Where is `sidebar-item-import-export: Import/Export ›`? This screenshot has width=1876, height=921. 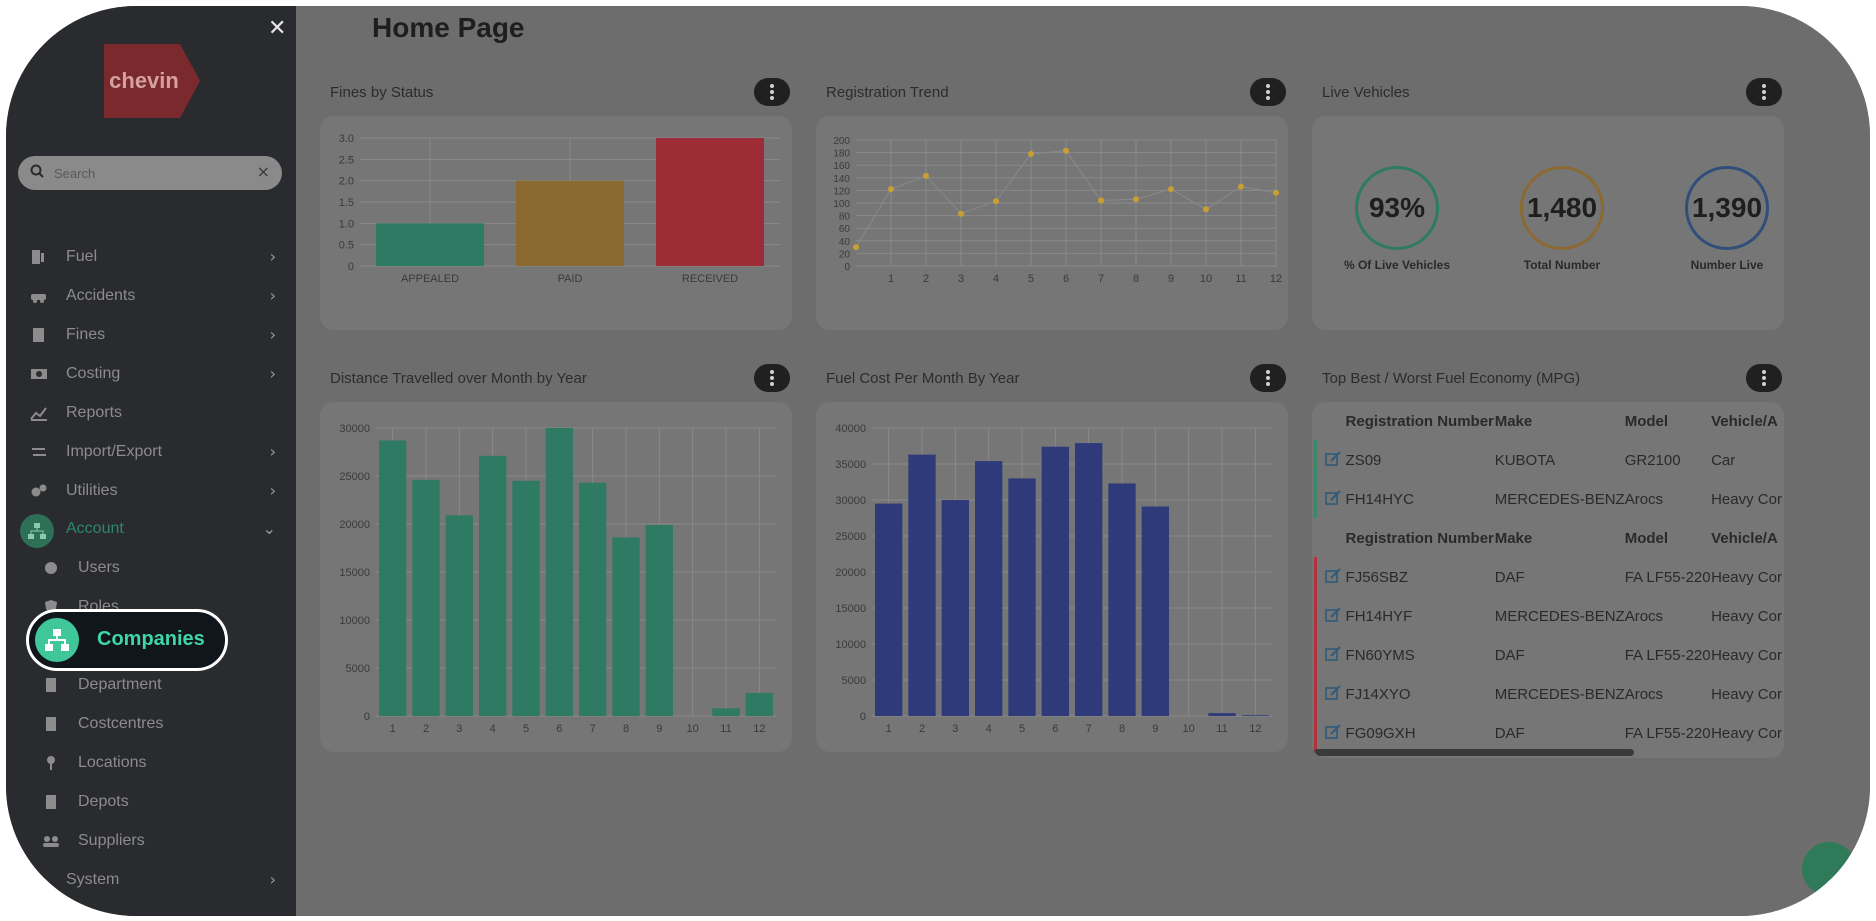 sidebar-item-import-export: Import/Export › is located at coordinates (151, 452).